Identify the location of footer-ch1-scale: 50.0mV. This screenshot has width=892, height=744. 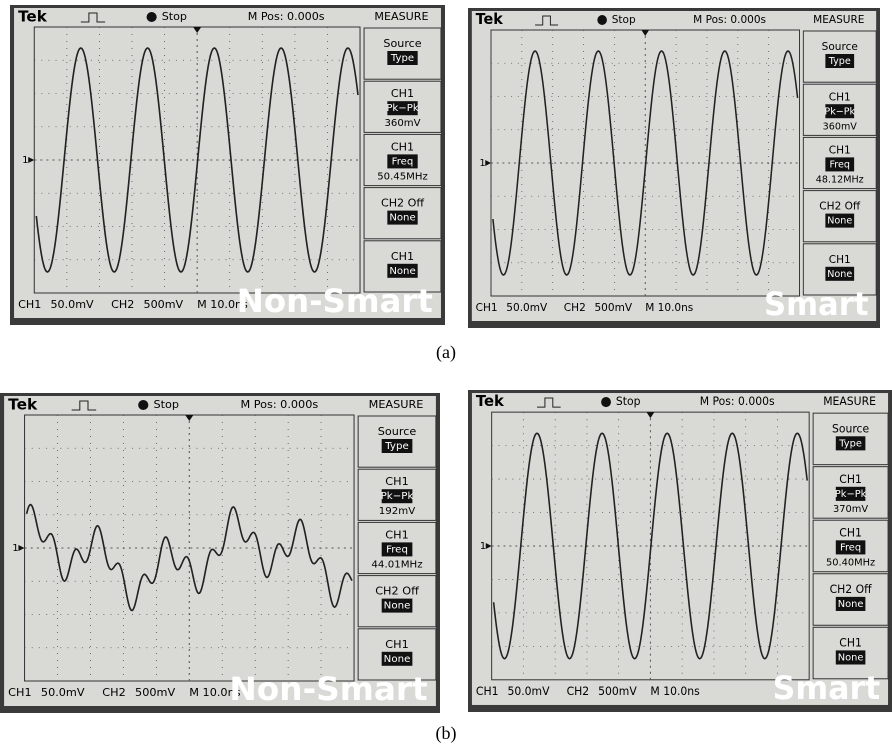
(63, 692).